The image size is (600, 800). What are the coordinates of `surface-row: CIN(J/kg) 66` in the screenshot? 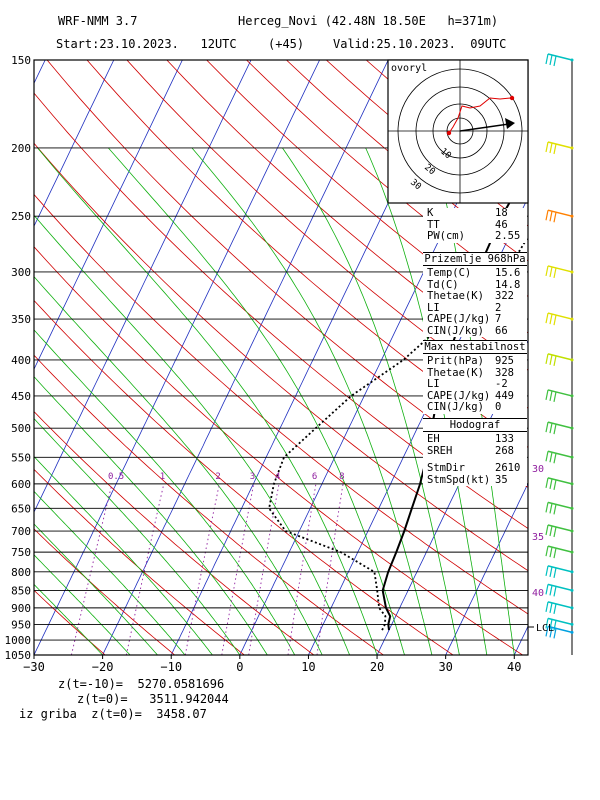 It's located at (467, 330).